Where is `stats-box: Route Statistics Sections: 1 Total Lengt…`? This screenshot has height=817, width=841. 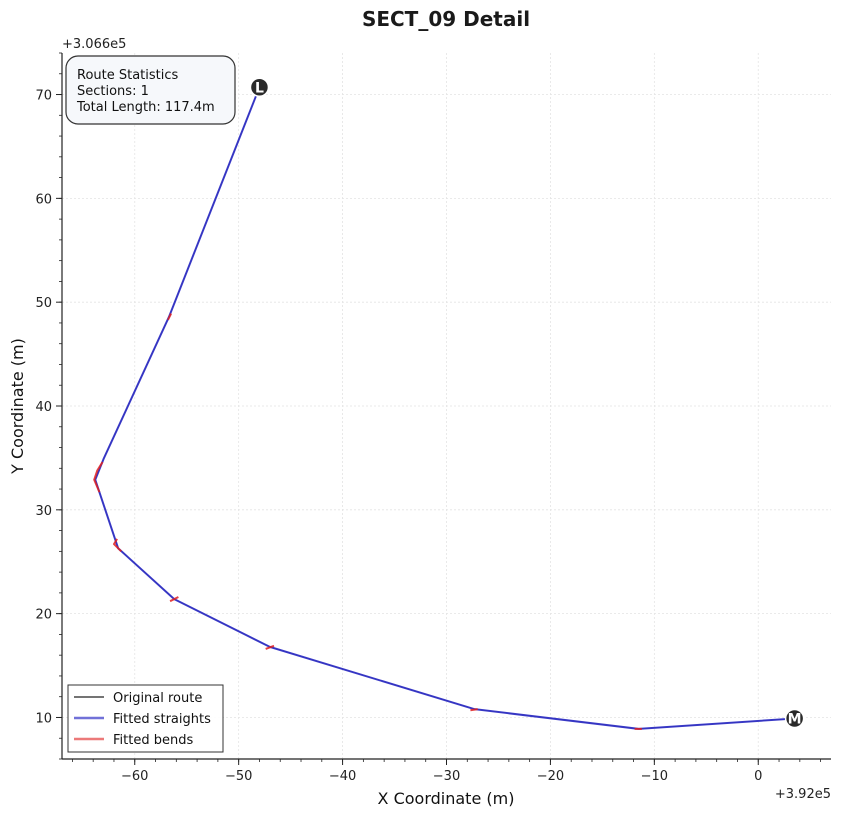
stats-box: Route Statistics Sections: 1 Total Lengt… is located at coordinates (150, 90).